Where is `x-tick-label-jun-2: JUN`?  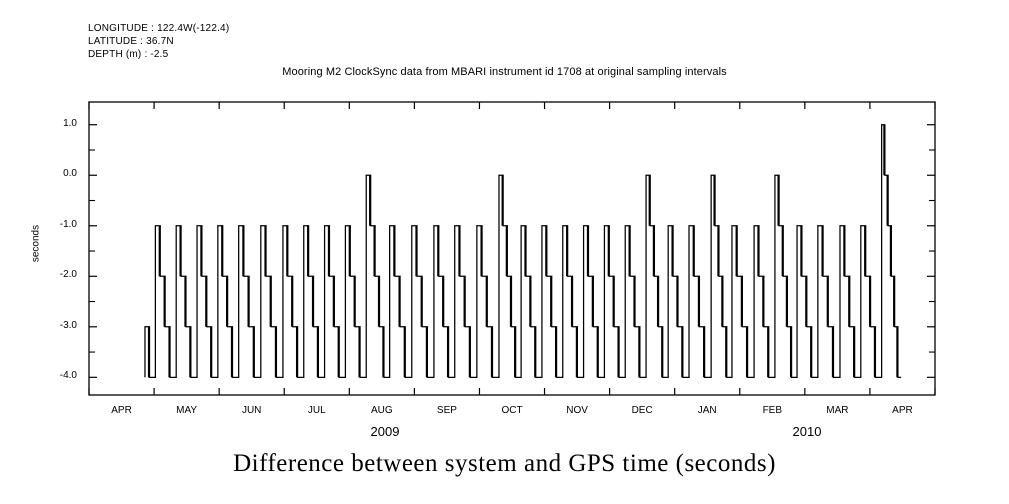 x-tick-label-jun-2: JUN is located at coordinates (251, 410).